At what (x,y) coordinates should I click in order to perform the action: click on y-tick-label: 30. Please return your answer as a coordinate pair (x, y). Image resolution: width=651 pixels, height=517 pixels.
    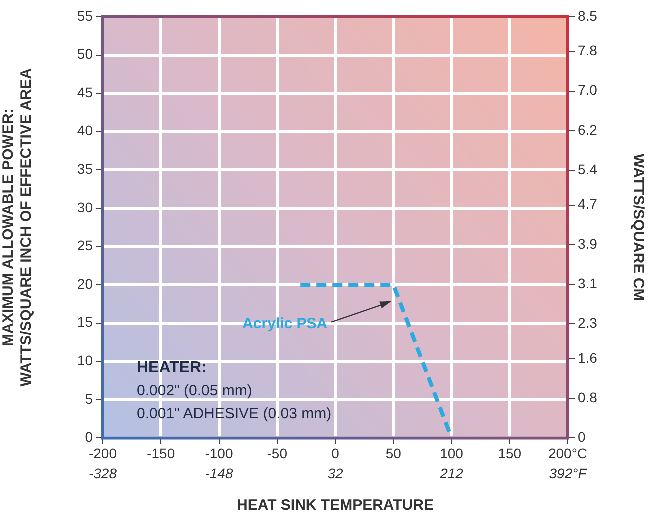
    Looking at the image, I should click on (85, 207).